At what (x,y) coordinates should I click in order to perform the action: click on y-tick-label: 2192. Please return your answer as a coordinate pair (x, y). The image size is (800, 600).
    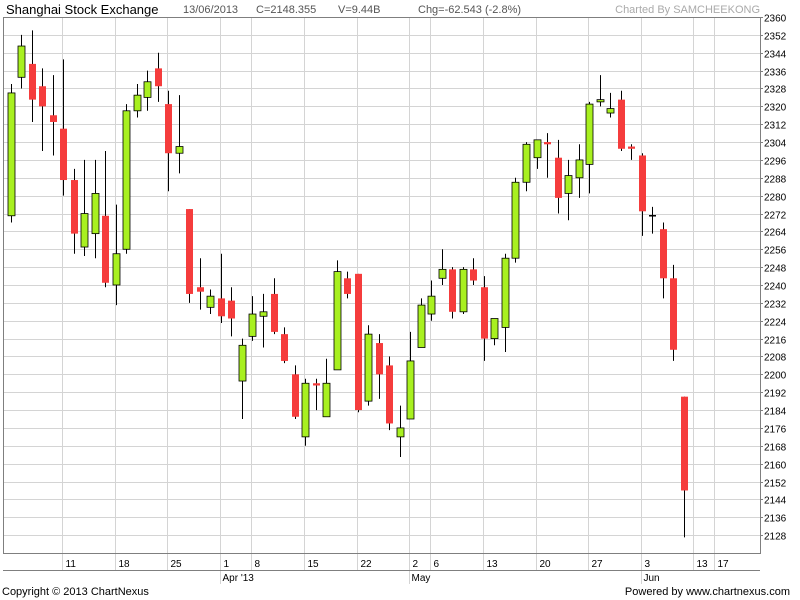
    Looking at the image, I should click on (775, 394).